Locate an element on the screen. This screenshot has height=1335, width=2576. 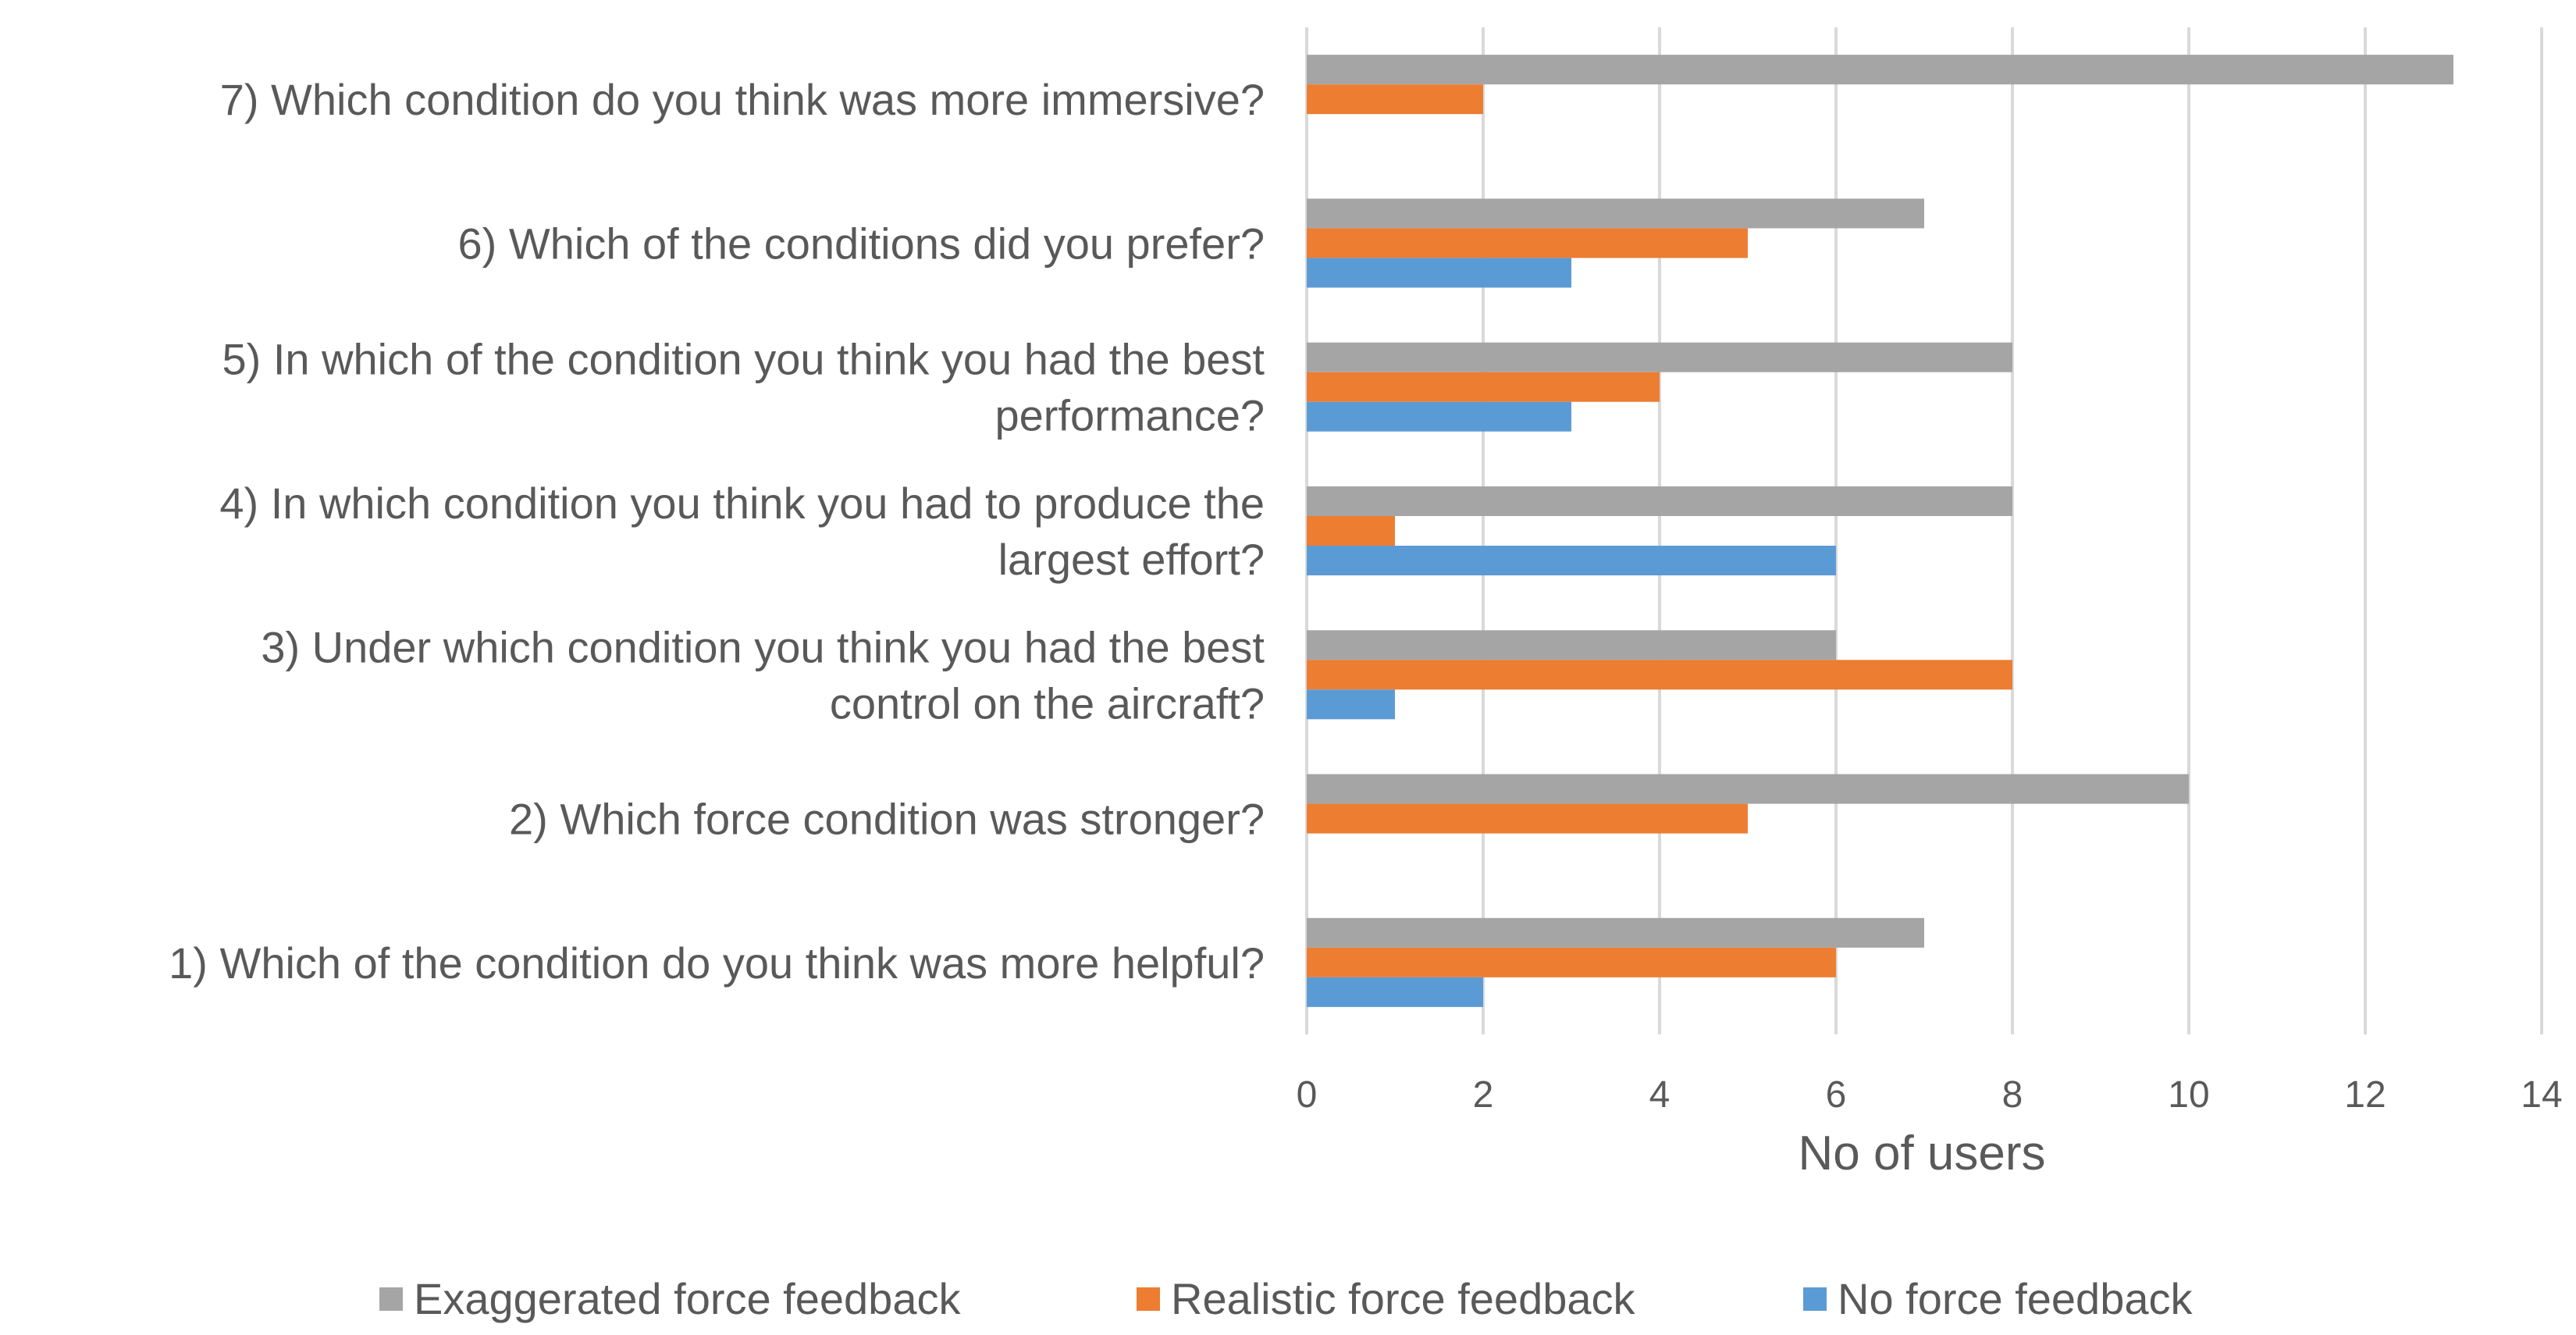
x-tick-label: 8 is located at coordinates (2012, 1095).